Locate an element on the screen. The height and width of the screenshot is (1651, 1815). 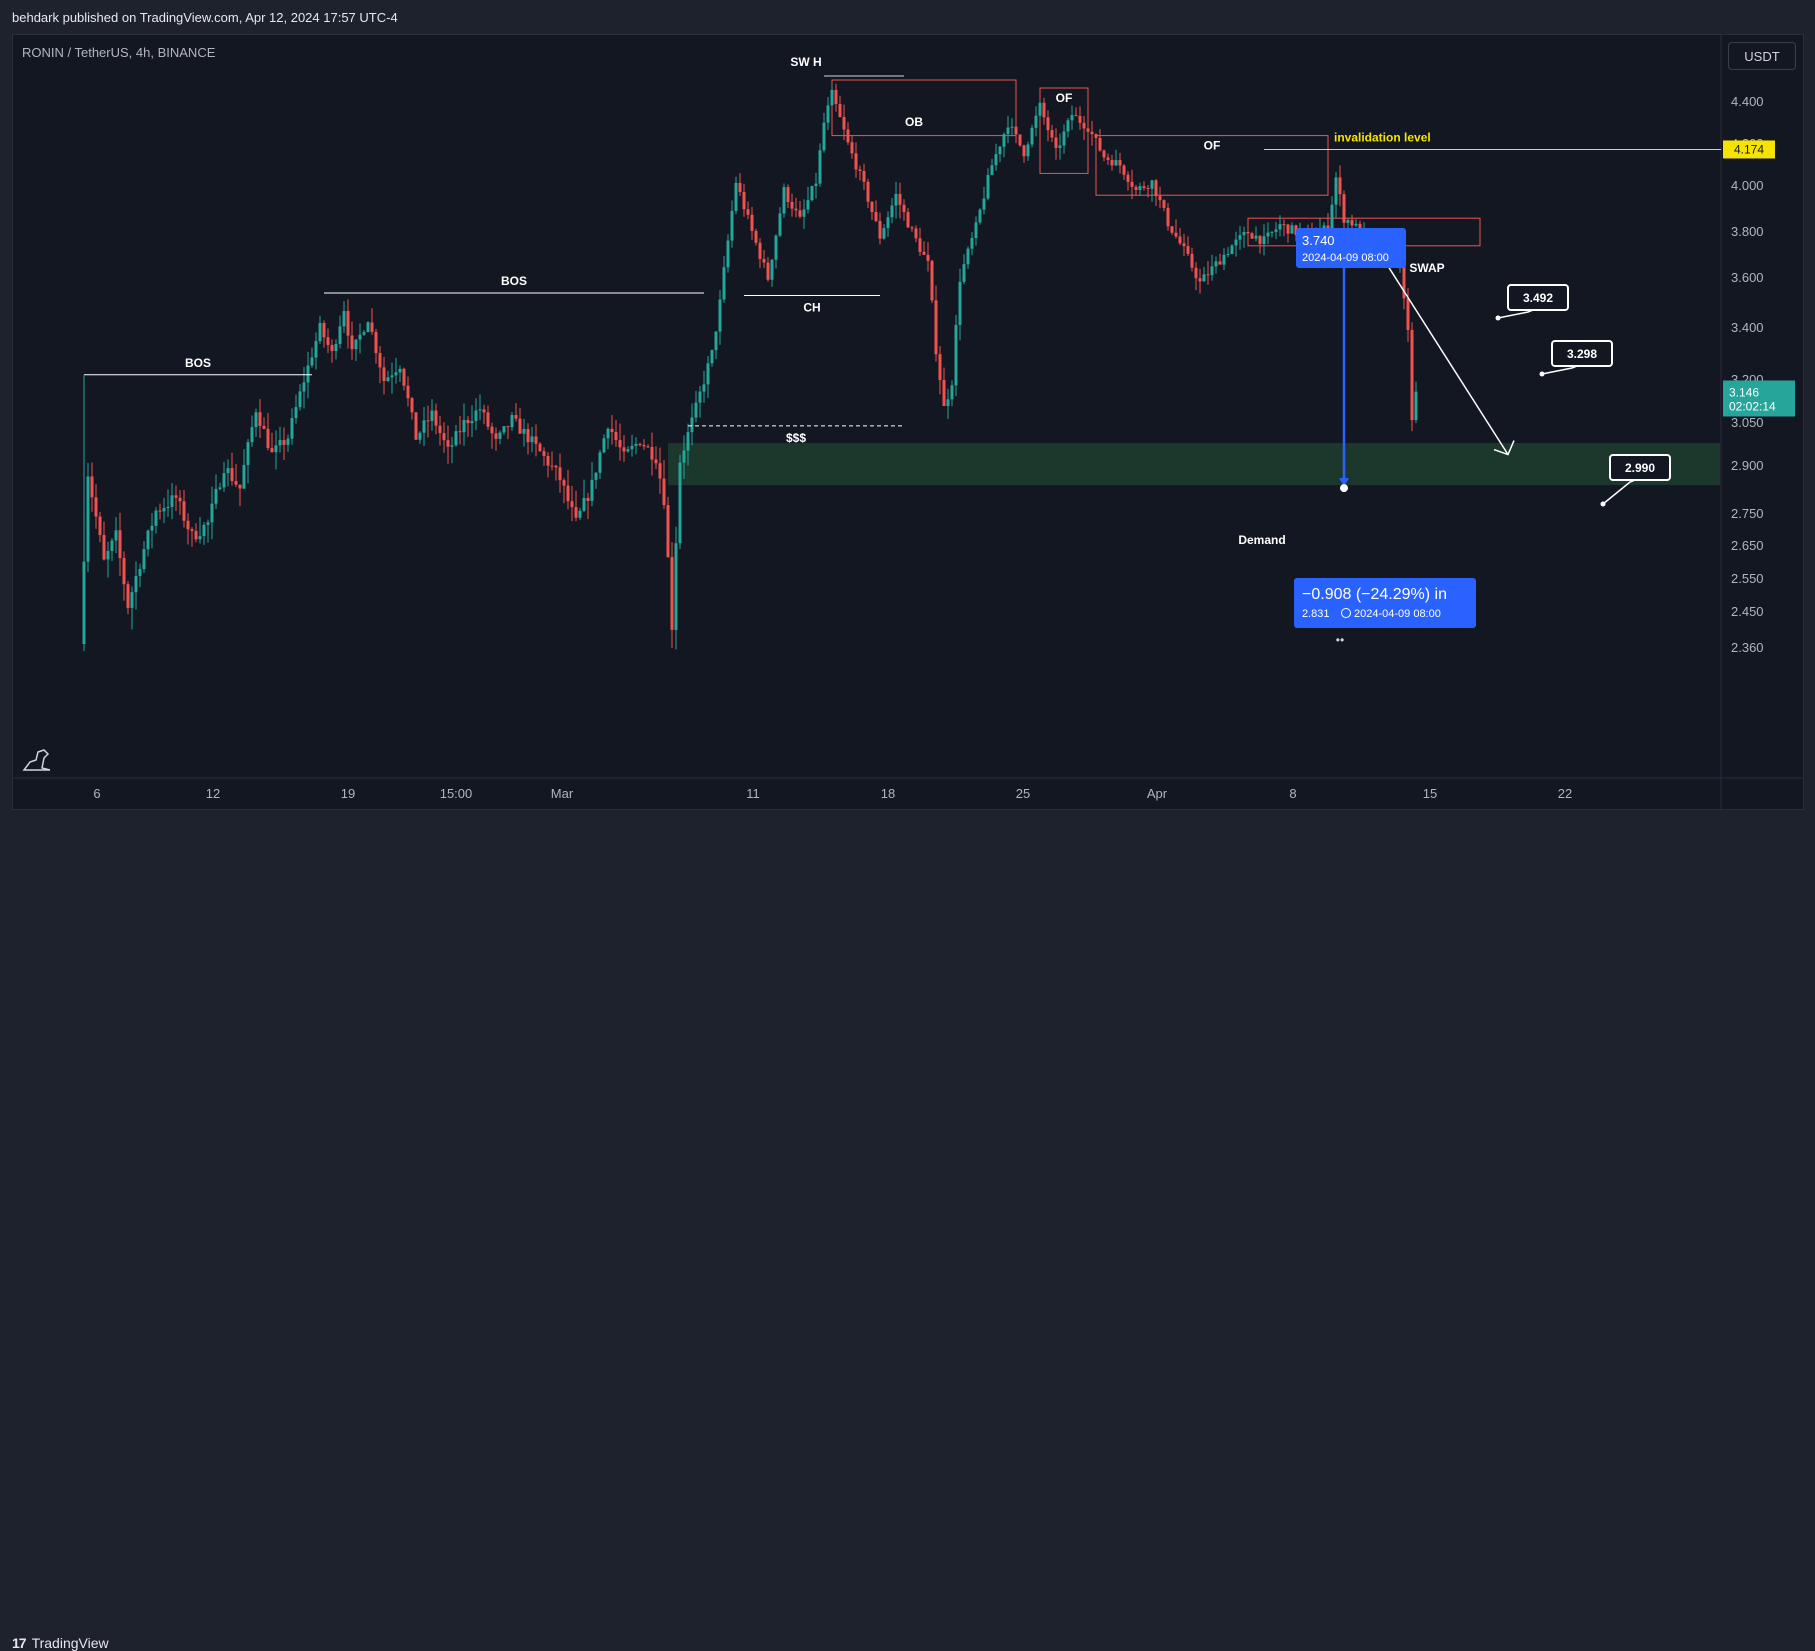
y-tick-label: 3.400 is located at coordinates (1747, 327).